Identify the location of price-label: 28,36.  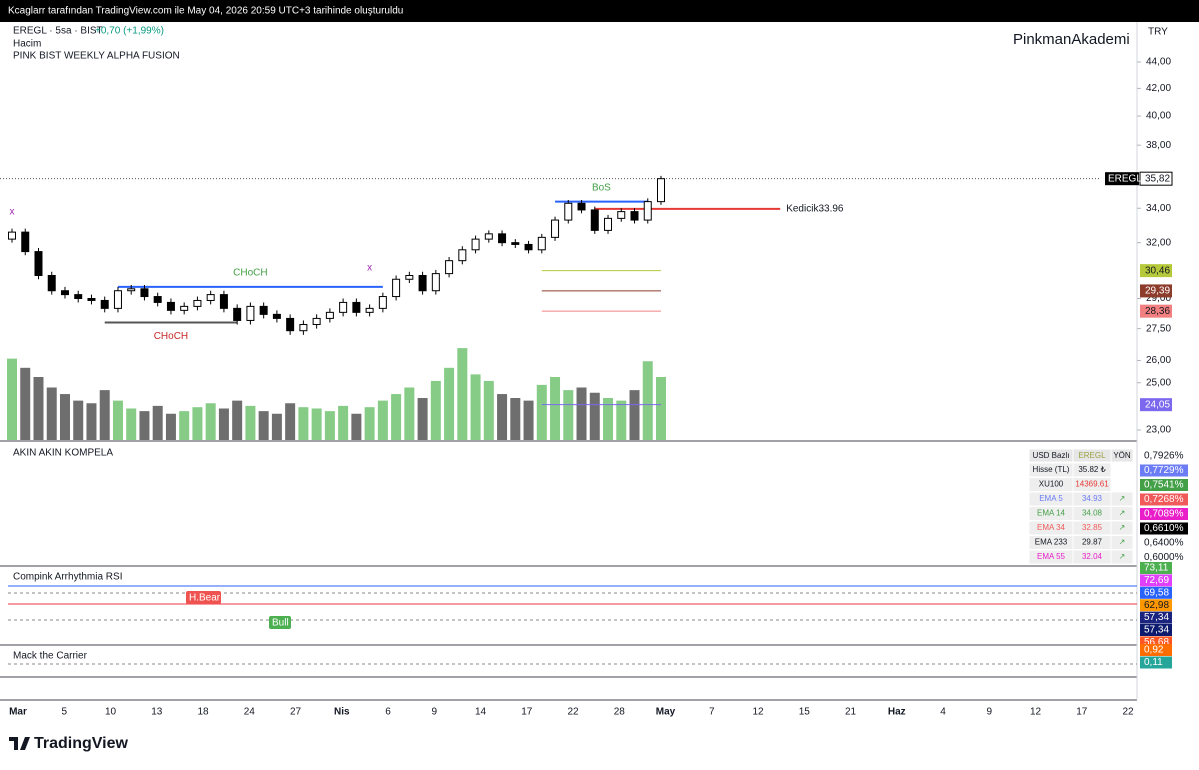
(1157, 311).